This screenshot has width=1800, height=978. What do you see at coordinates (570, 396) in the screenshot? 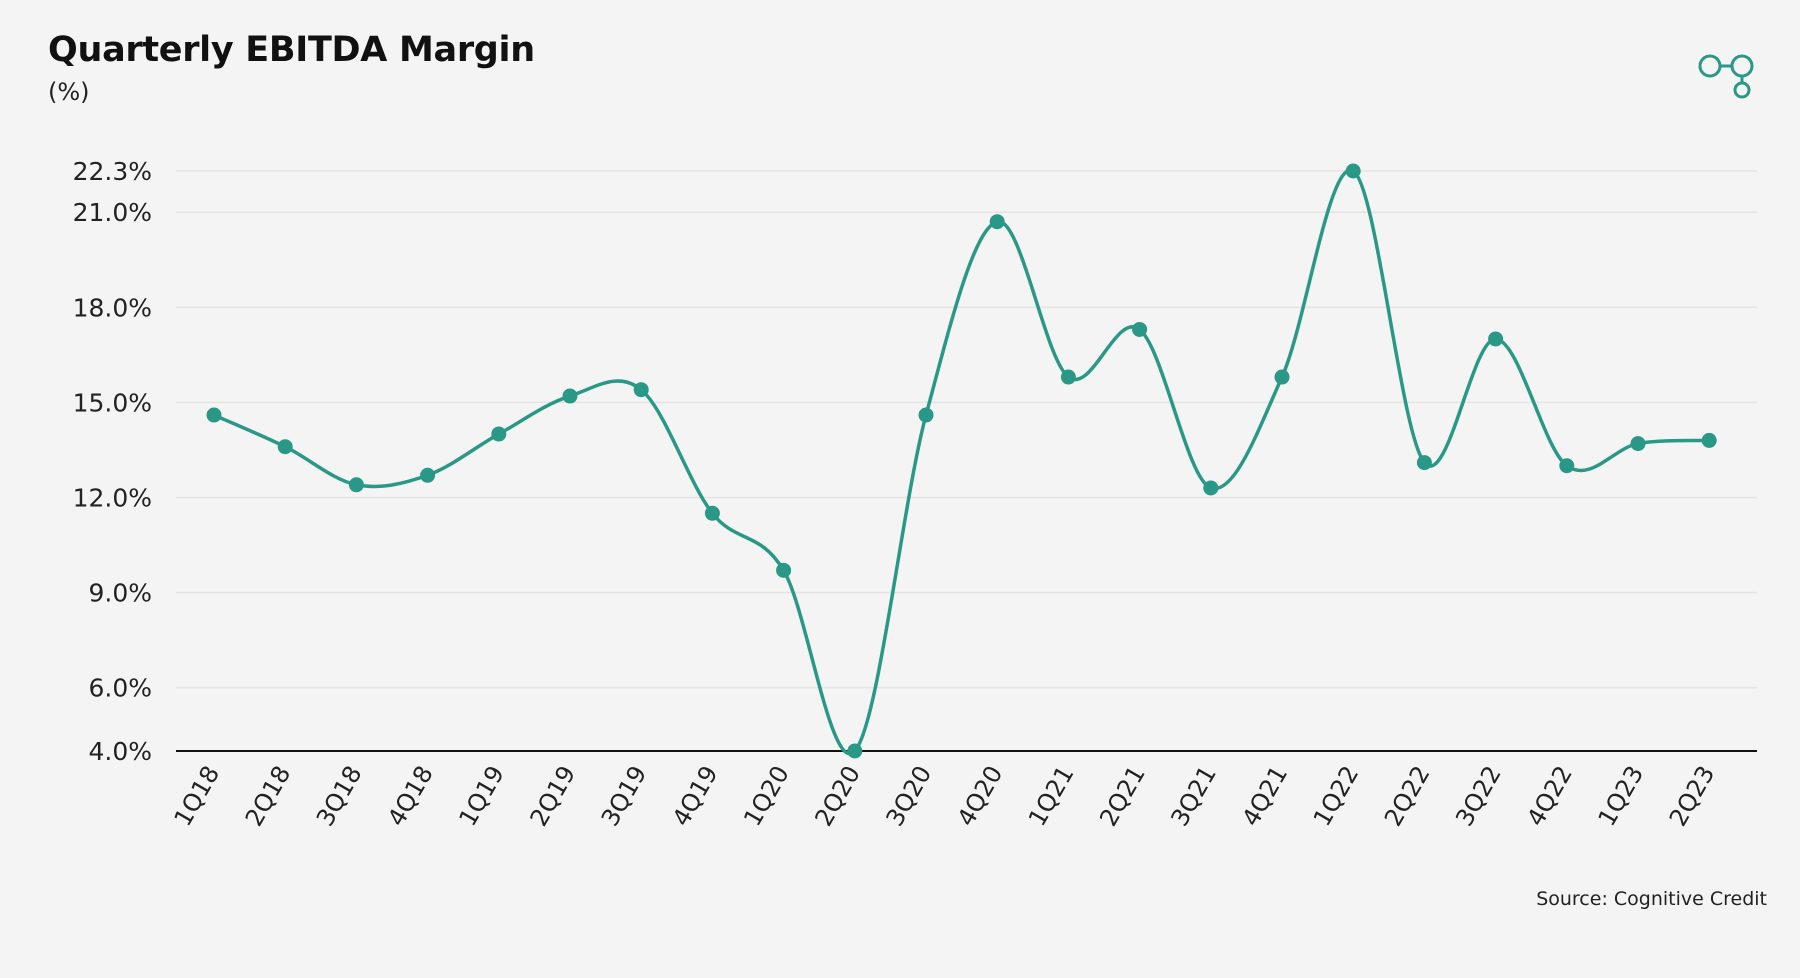
I see `data-point-2q19` at bounding box center [570, 396].